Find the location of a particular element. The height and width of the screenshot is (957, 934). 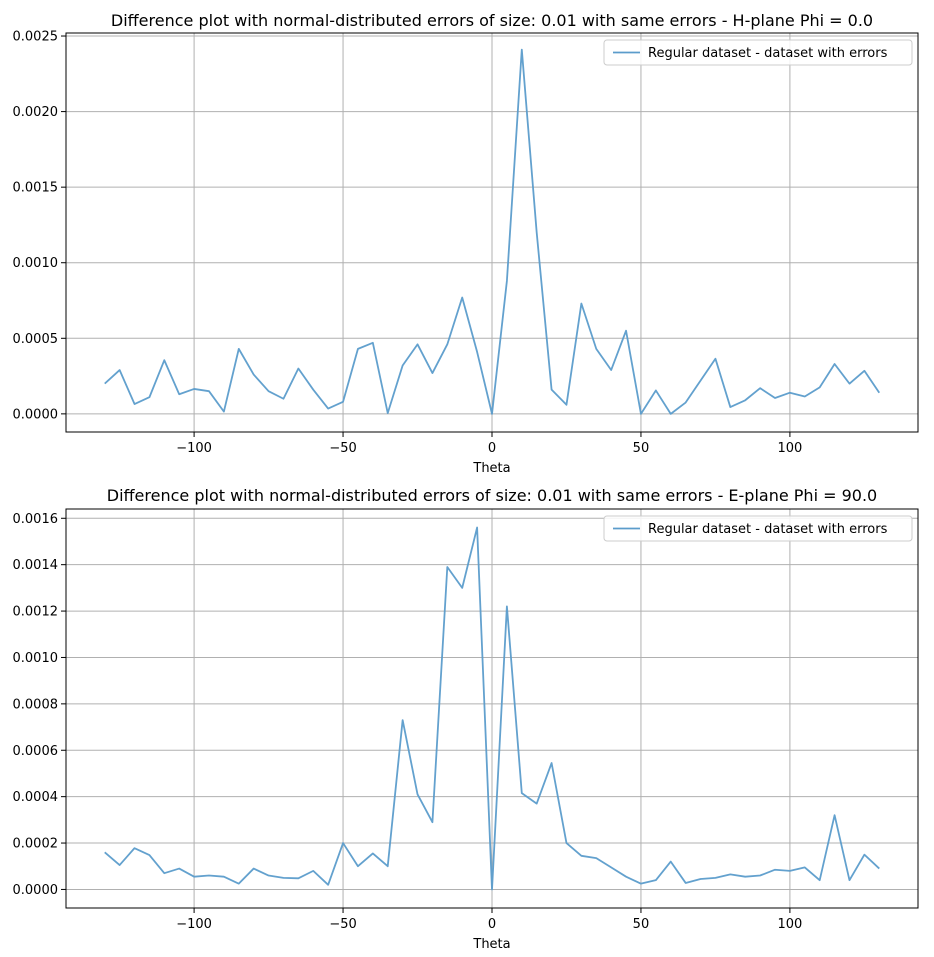

y-tick-label: 0.0005 is located at coordinates (36, 339).